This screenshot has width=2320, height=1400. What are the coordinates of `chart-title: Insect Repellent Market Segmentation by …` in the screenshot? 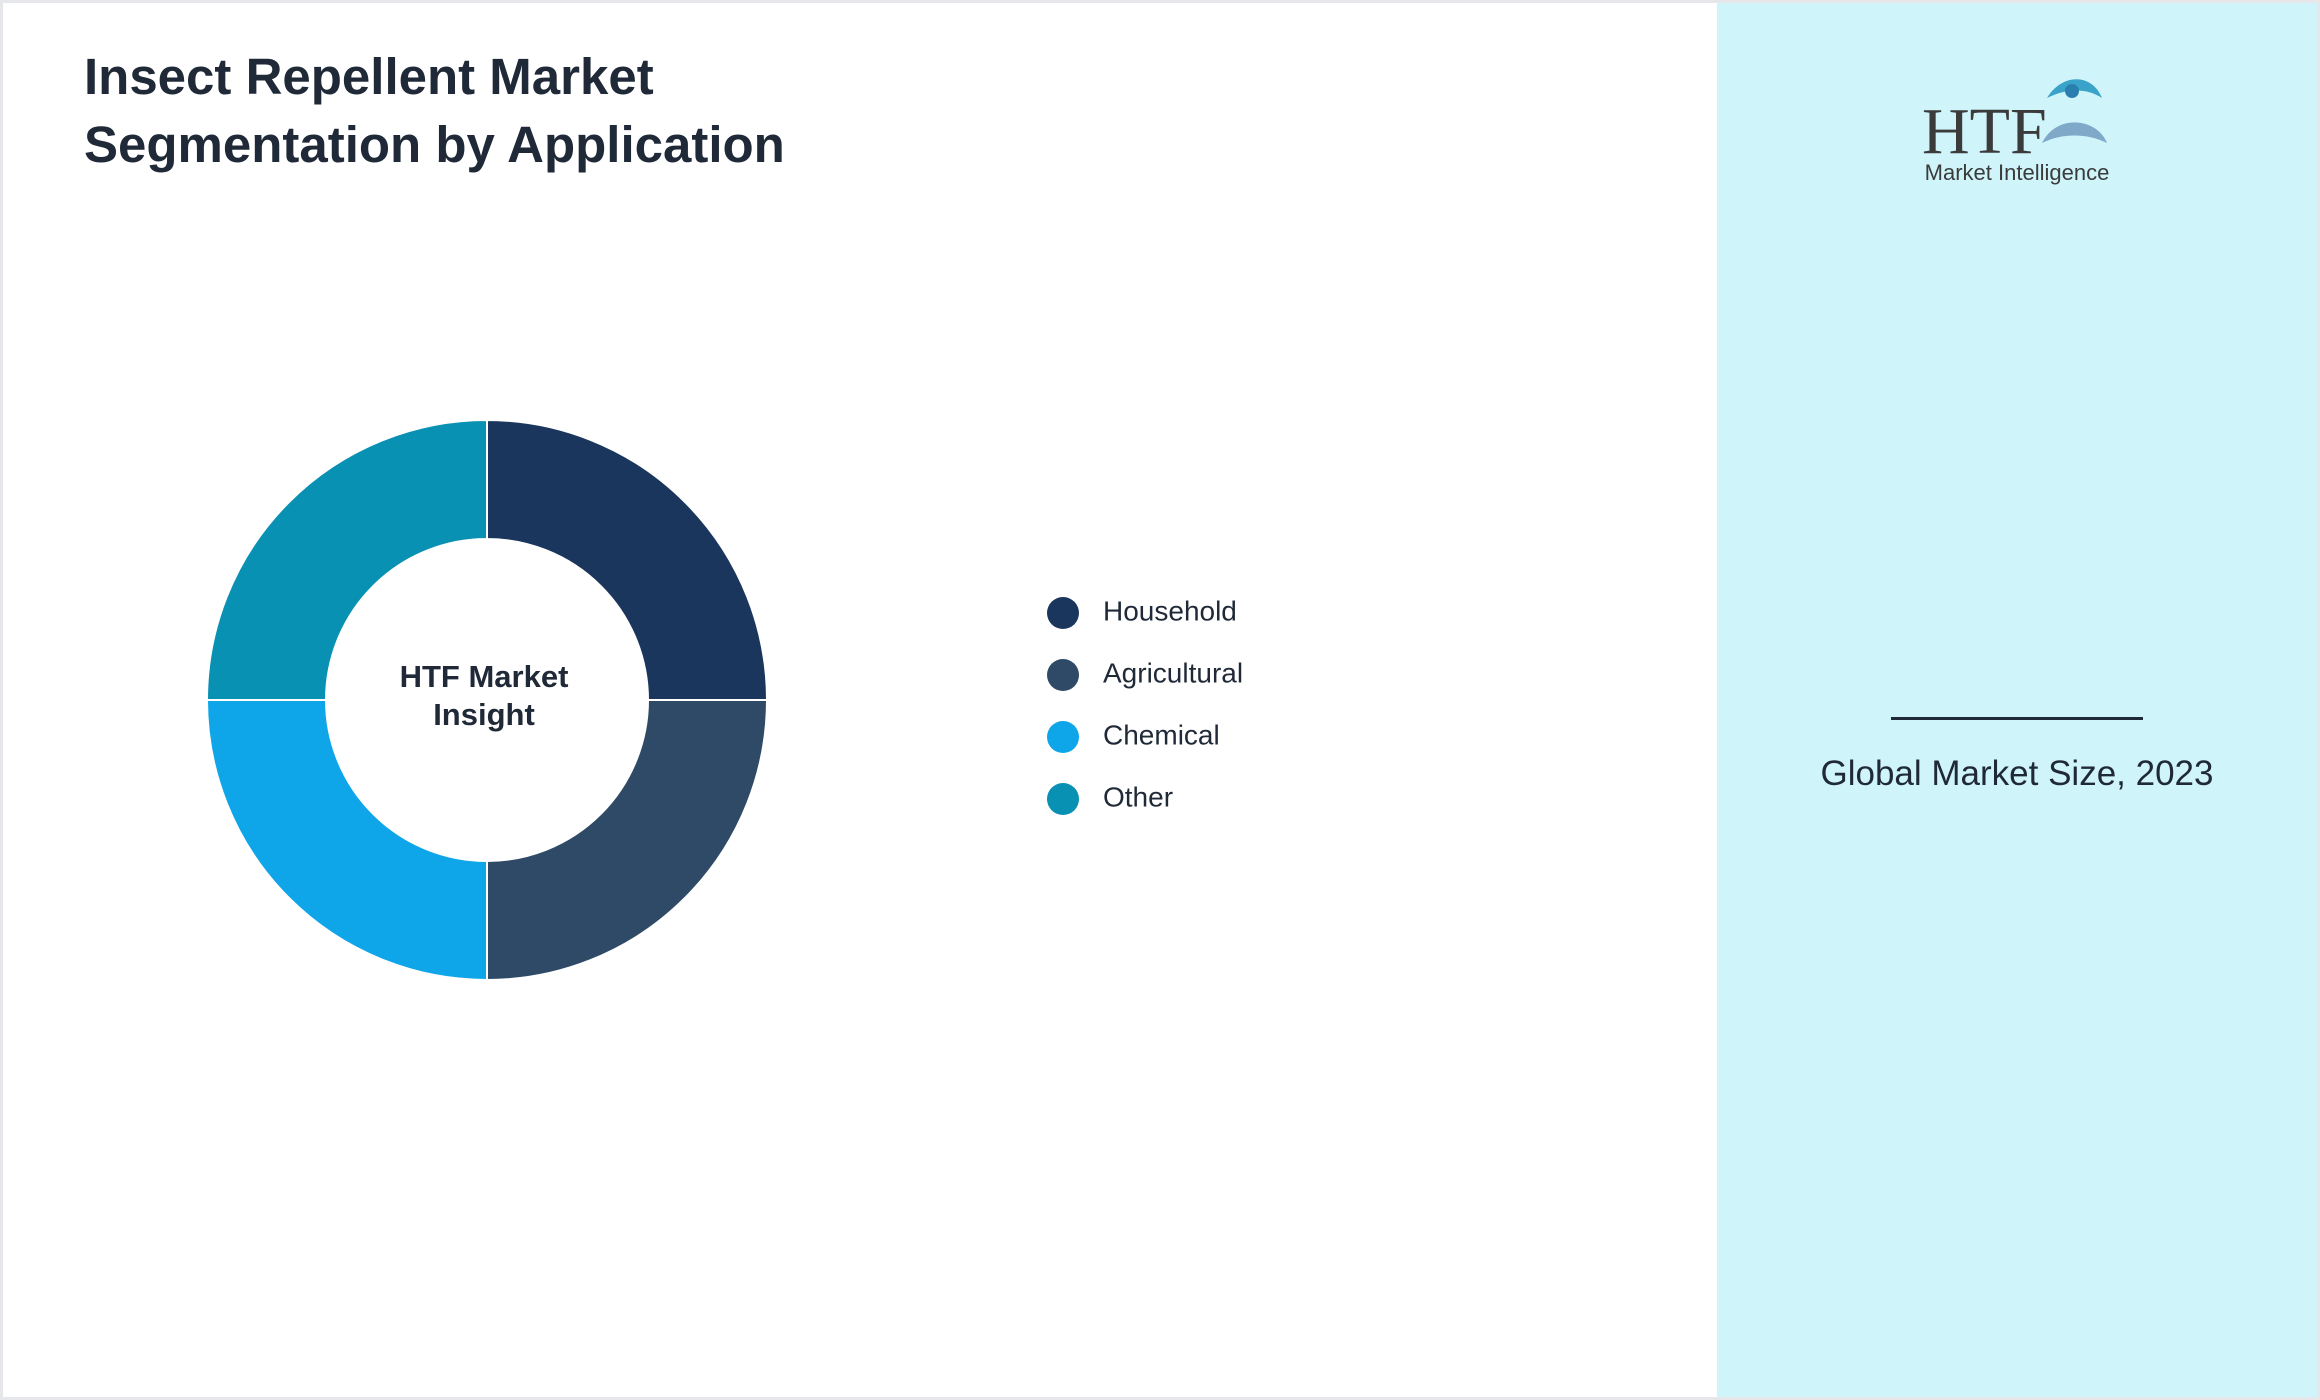 It's located at (434, 110).